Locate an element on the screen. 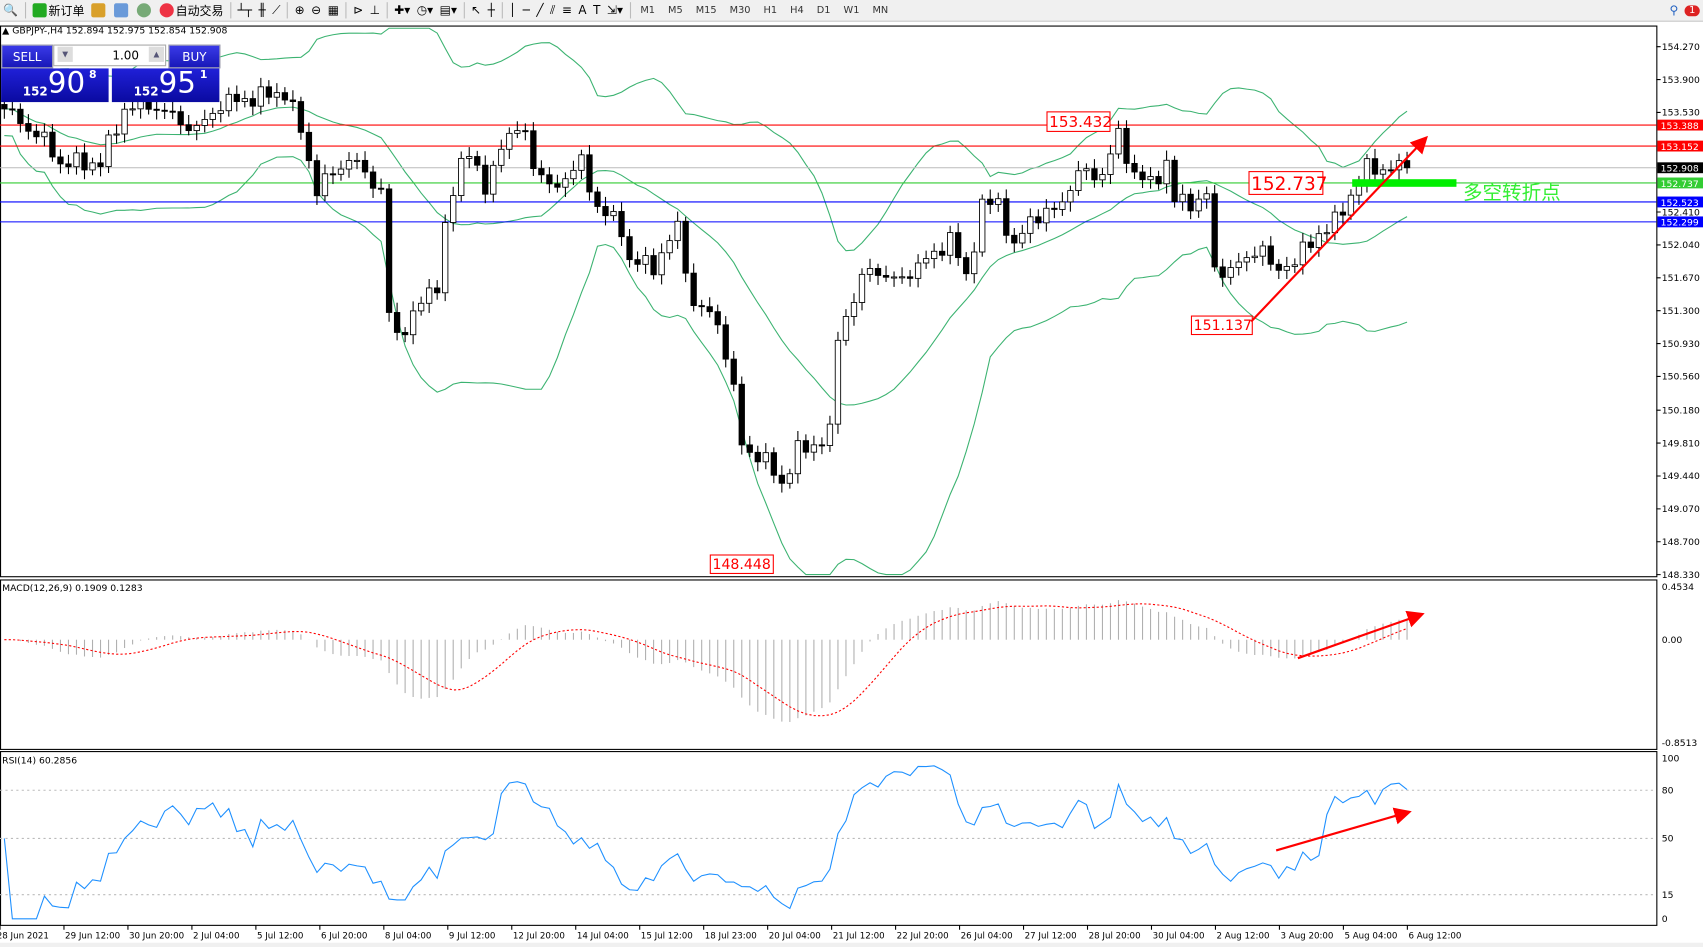  zoom-icon: 🔍 is located at coordinates (11, 10).